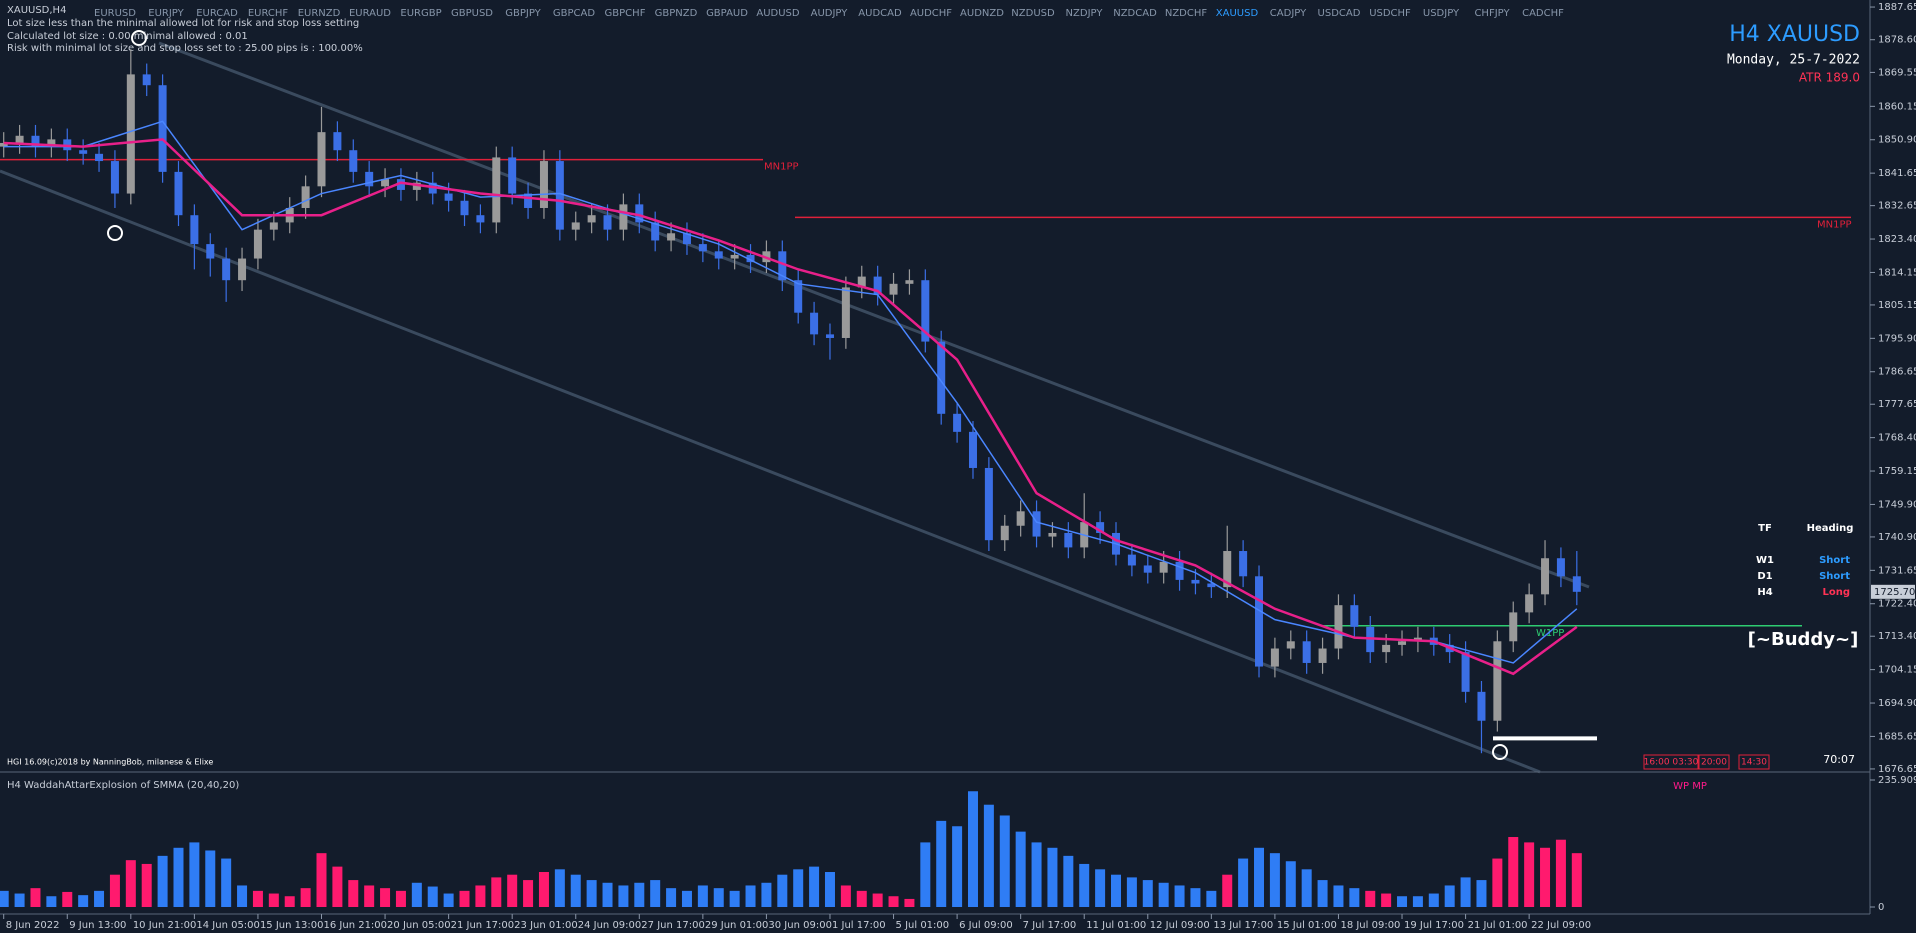  Describe the element at coordinates (166, 13) in the screenshot. I see `symbol-tab: EURJPY` at that location.